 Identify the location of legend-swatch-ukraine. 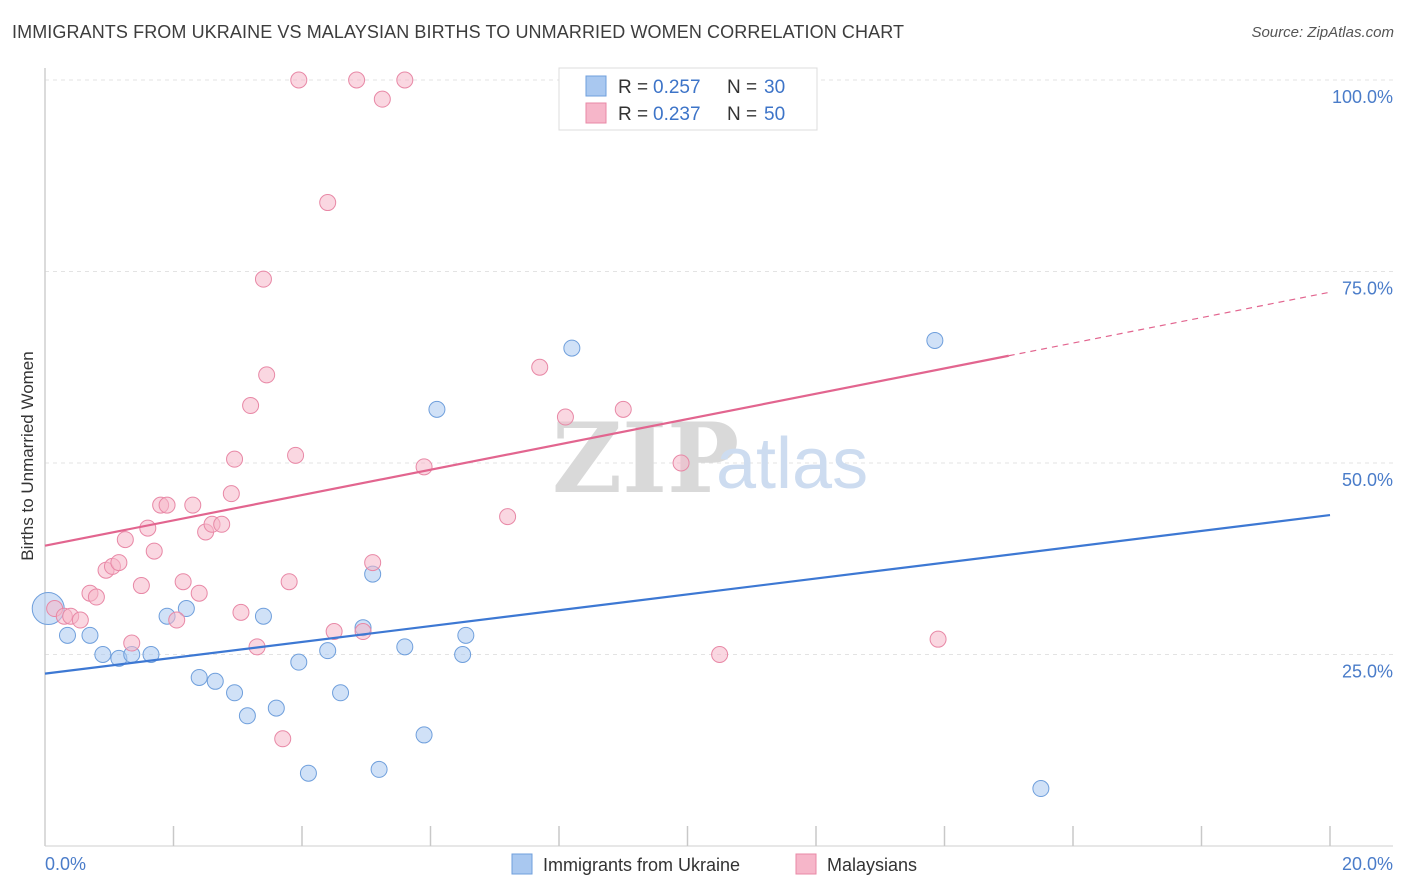
(596, 86).